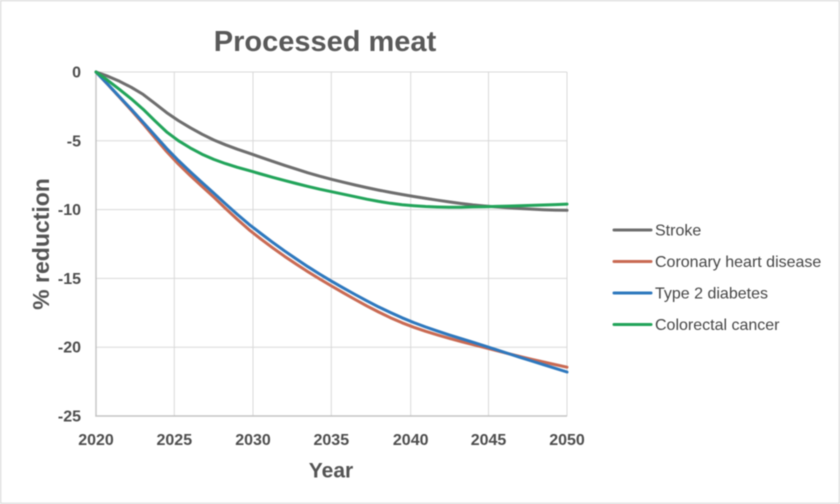 This screenshot has height=504, width=840. I want to click on svg-text: Coronary heart disease, so click(738, 262).